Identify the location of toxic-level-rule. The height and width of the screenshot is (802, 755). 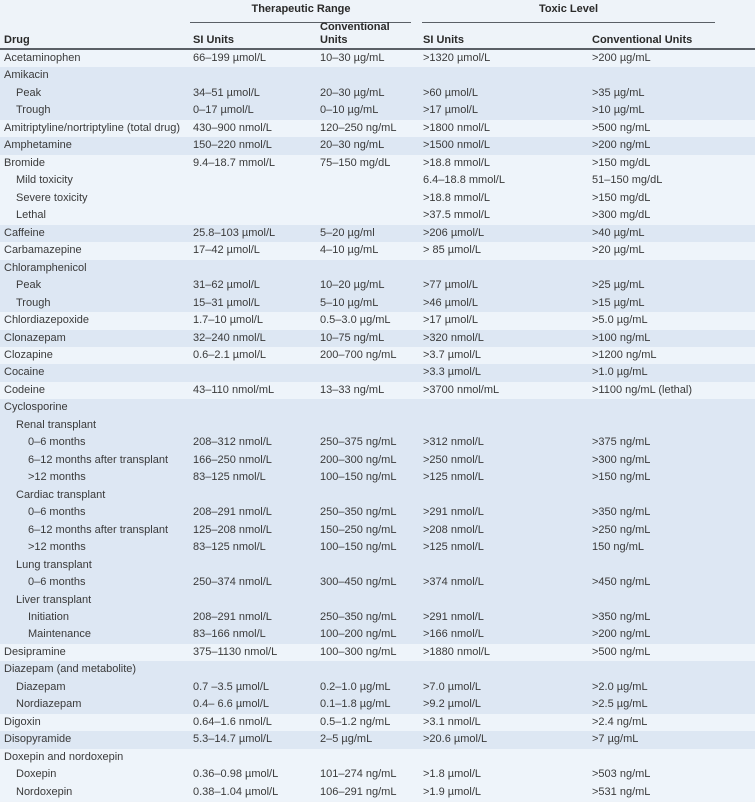
(568, 22).